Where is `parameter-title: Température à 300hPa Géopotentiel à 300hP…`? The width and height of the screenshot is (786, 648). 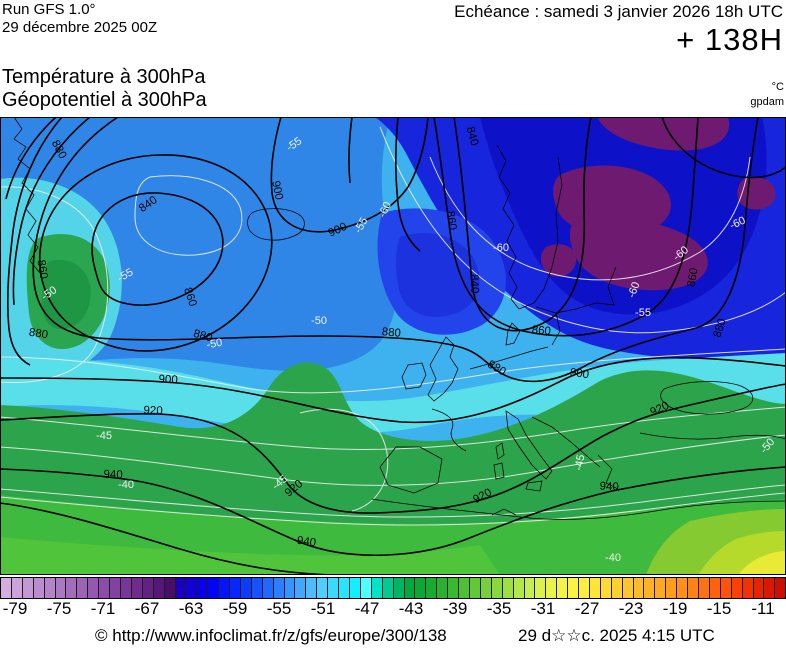 parameter-title: Température à 300hPa Géopotentiel à 300hP… is located at coordinates (104, 89).